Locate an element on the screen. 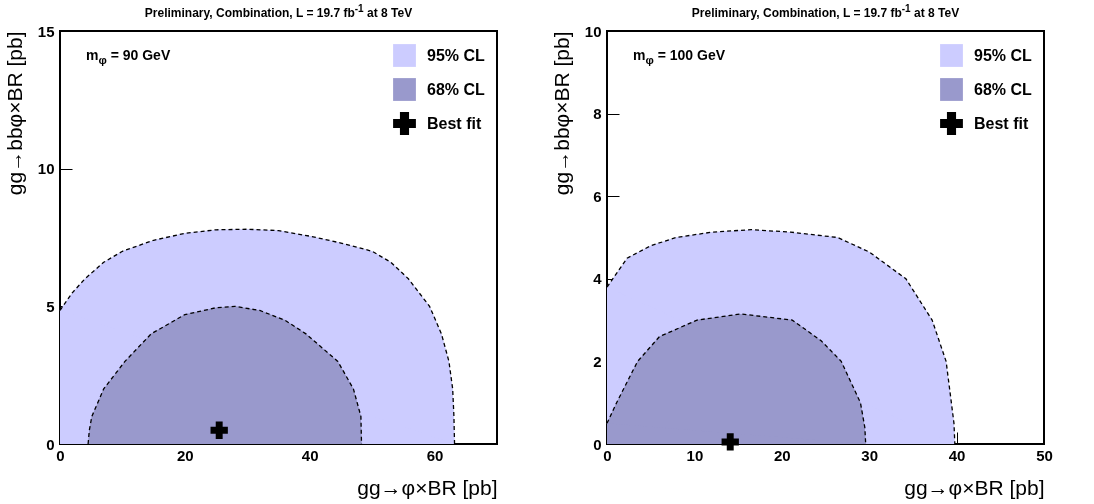  y-tick-label: 15 is located at coordinates (46, 31).